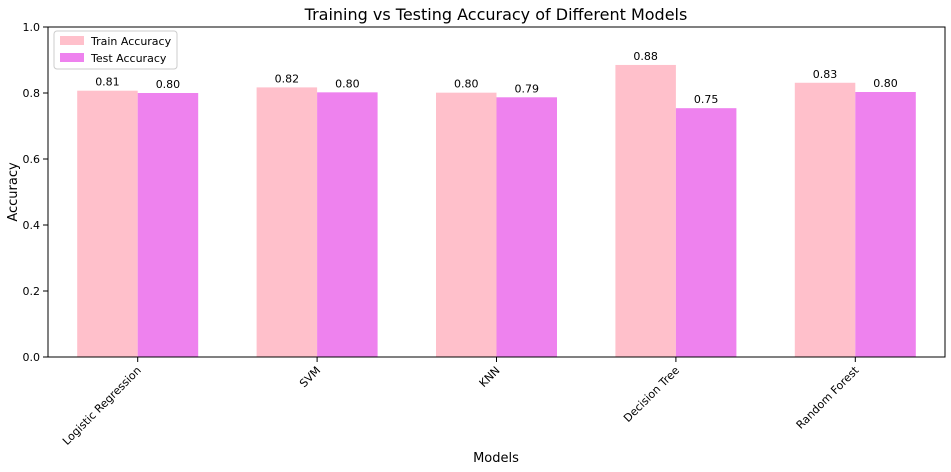  I want to click on x-tick-label: Decision Tree, so click(651, 394).